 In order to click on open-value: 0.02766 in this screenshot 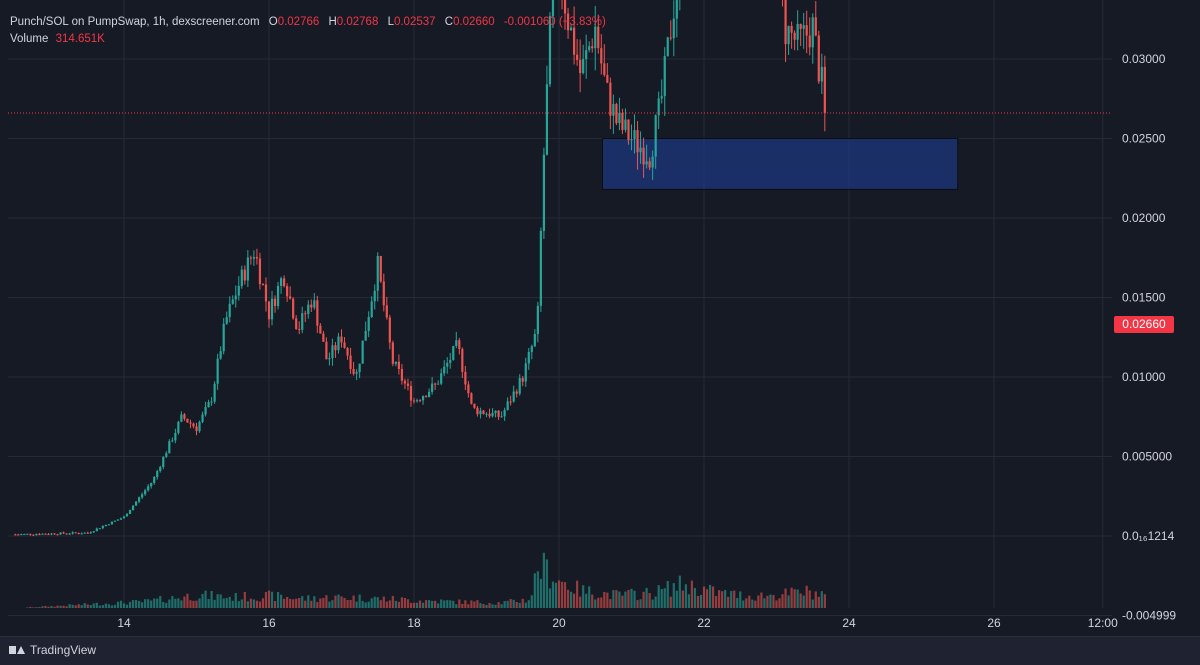, I will do `click(298, 22)`.